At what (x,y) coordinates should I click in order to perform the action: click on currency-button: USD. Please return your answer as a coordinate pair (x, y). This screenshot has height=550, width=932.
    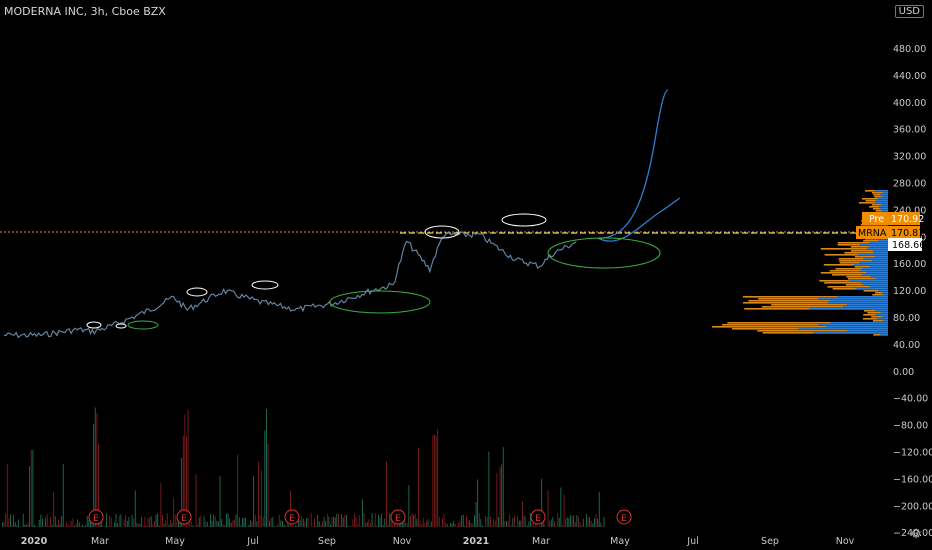
    Looking at the image, I should click on (909, 11).